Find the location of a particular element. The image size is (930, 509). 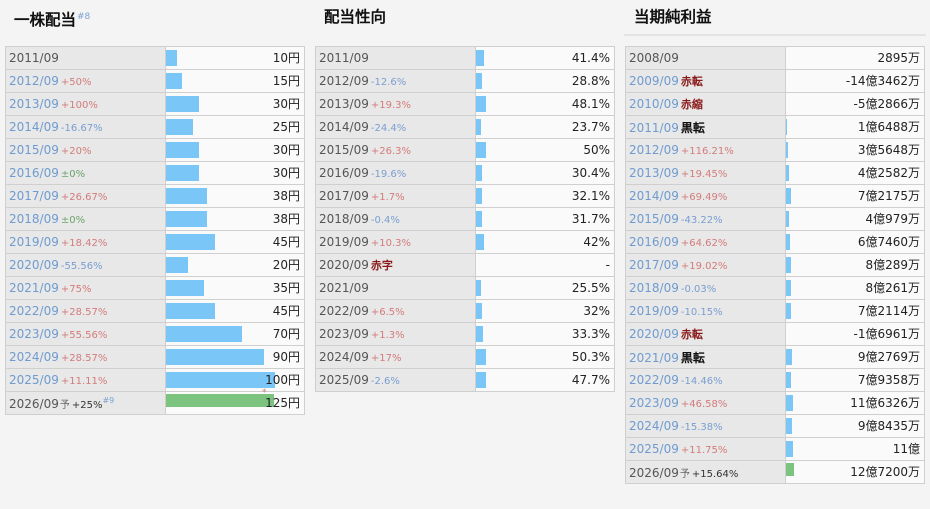

year-link: 2010/09 is located at coordinates (654, 104).